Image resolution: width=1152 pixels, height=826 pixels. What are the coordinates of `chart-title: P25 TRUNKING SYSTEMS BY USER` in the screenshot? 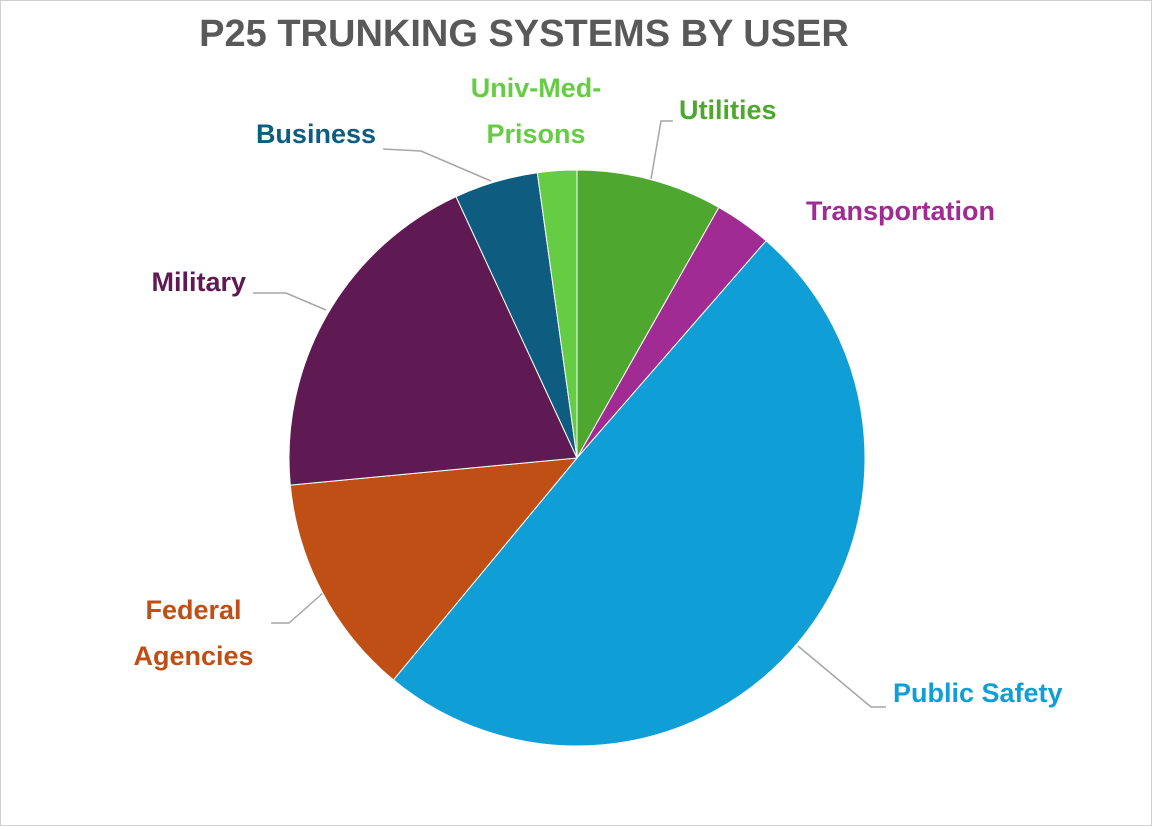 It's located at (524, 34).